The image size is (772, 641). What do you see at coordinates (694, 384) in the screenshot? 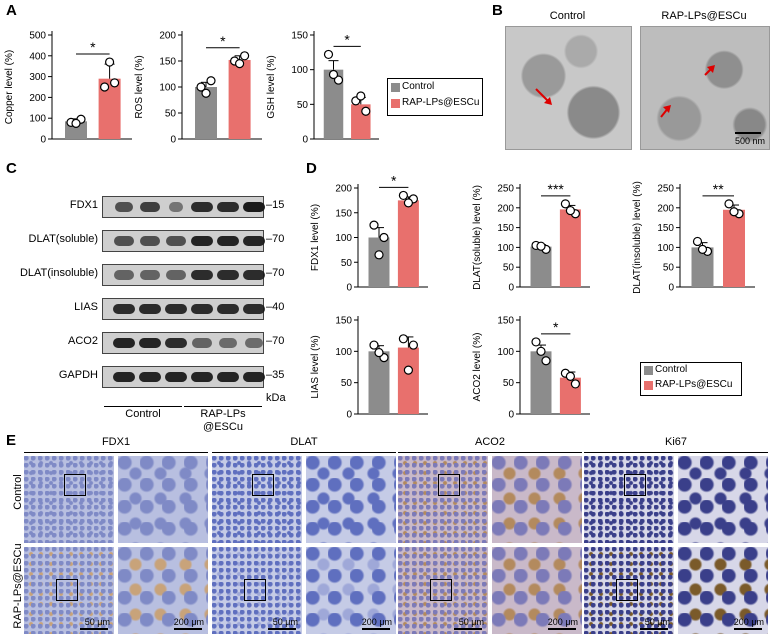
I see `legend-d-label-treated: RAP-LPs@ESCu` at bounding box center [694, 384].